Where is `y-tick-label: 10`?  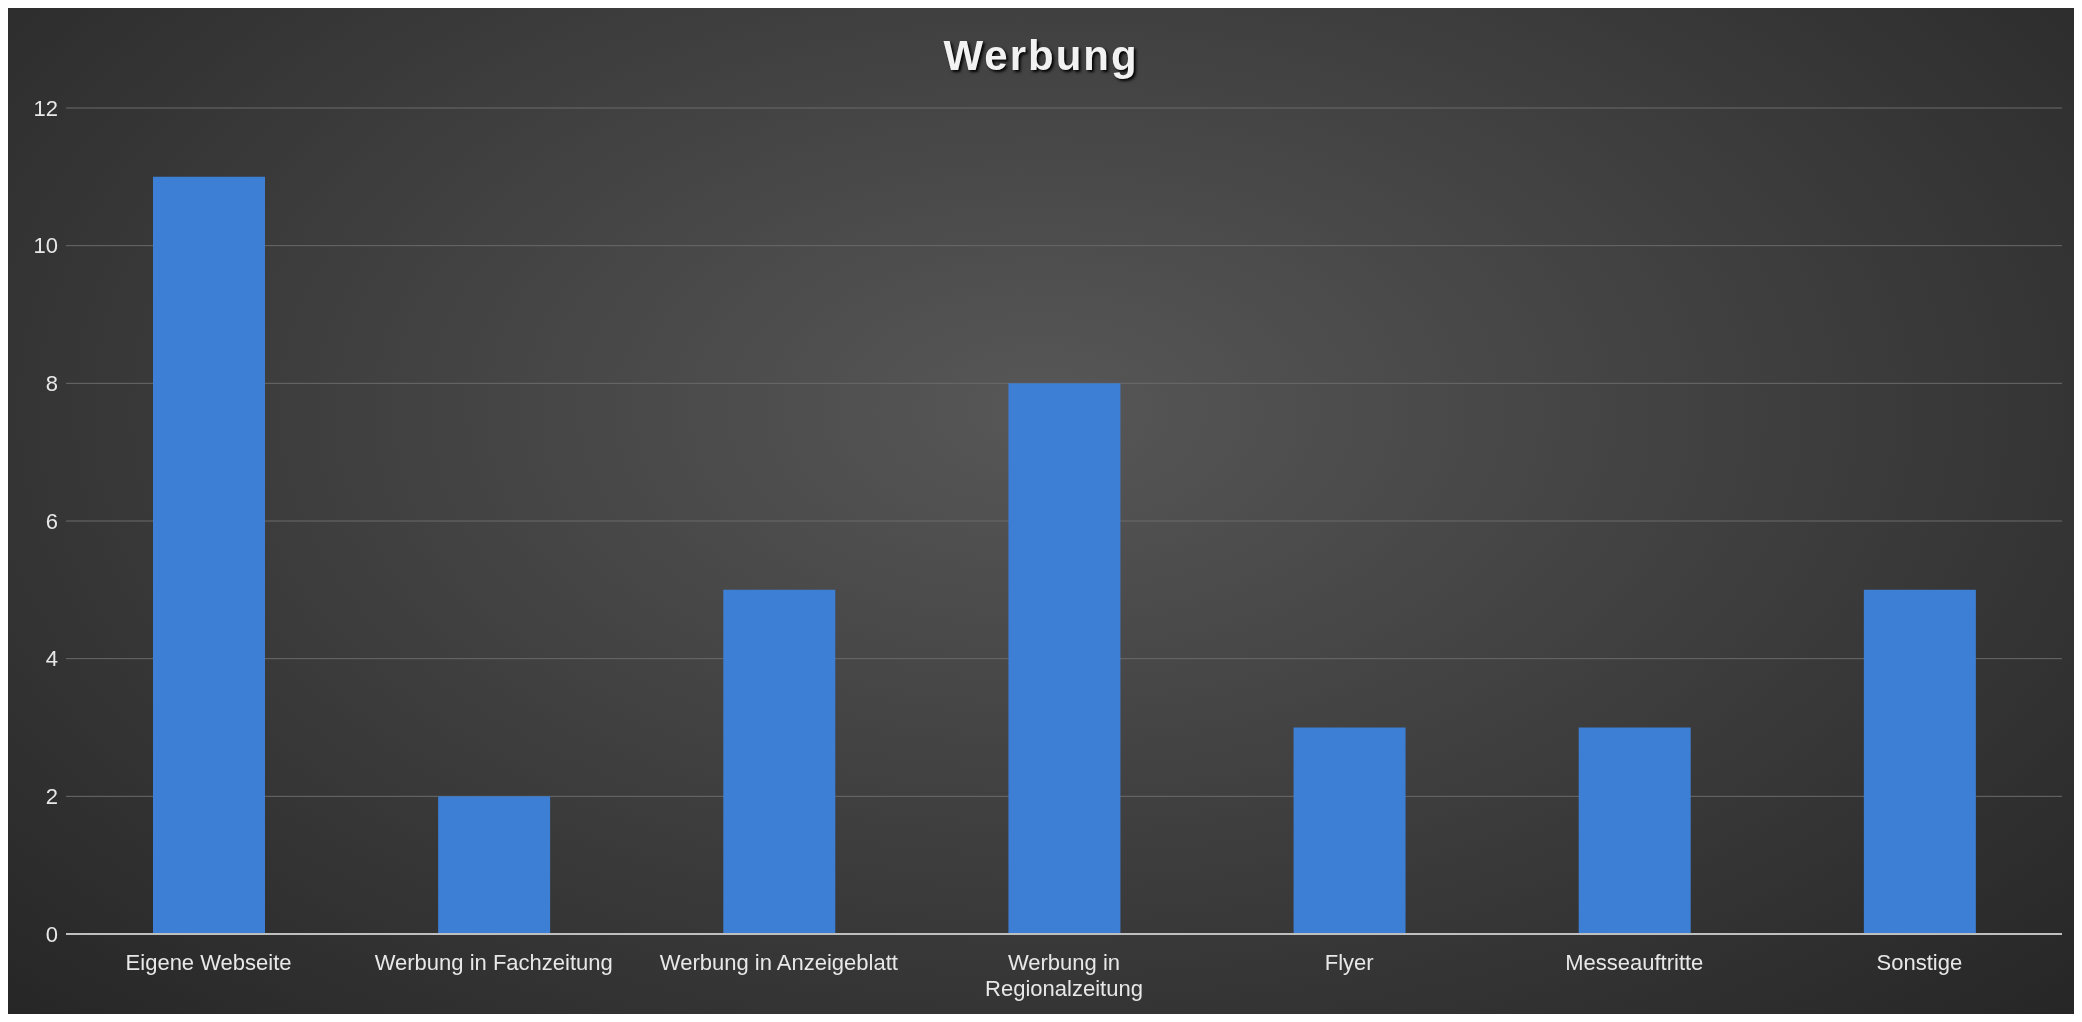 y-tick-label: 10 is located at coordinates (45, 246).